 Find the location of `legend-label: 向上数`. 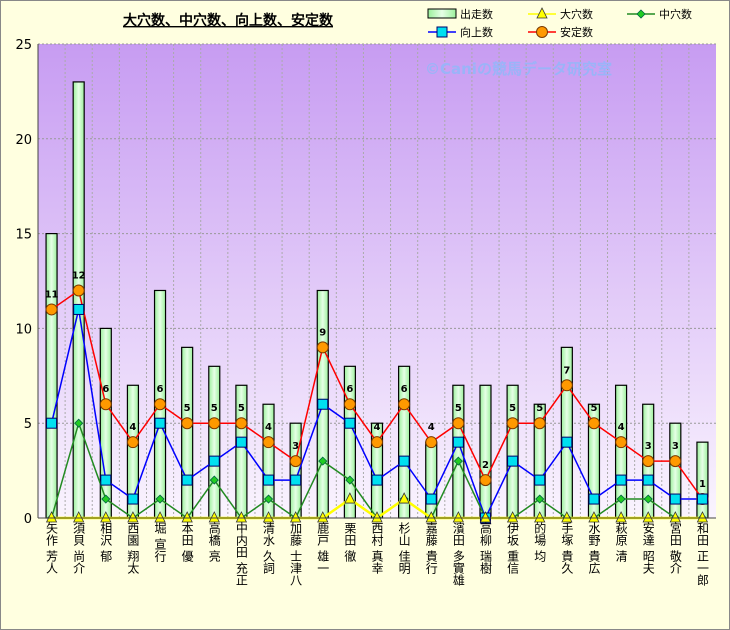

legend-label: 向上数 is located at coordinates (476, 32).